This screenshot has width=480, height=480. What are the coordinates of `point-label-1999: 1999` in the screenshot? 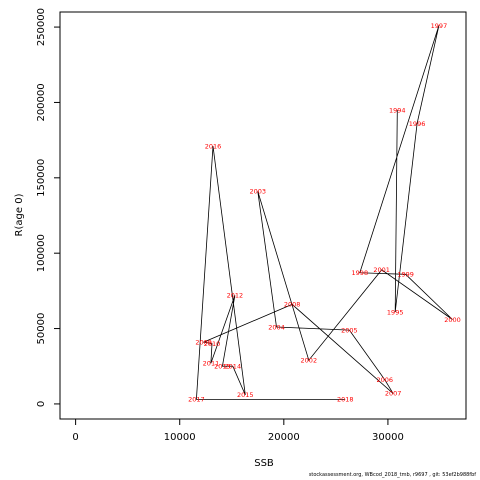 It's located at (405, 275).